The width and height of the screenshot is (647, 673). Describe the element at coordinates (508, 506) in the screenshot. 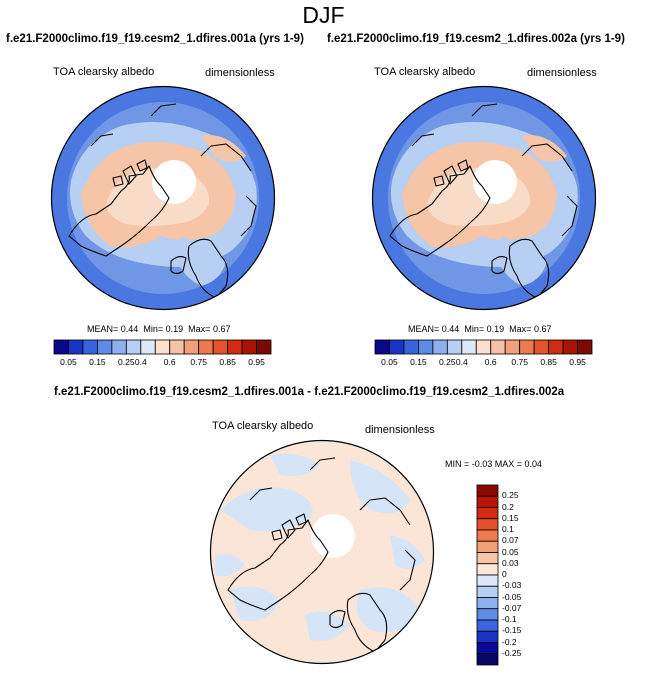

I see `diff-colorbar-tick-label: 0.2` at that location.